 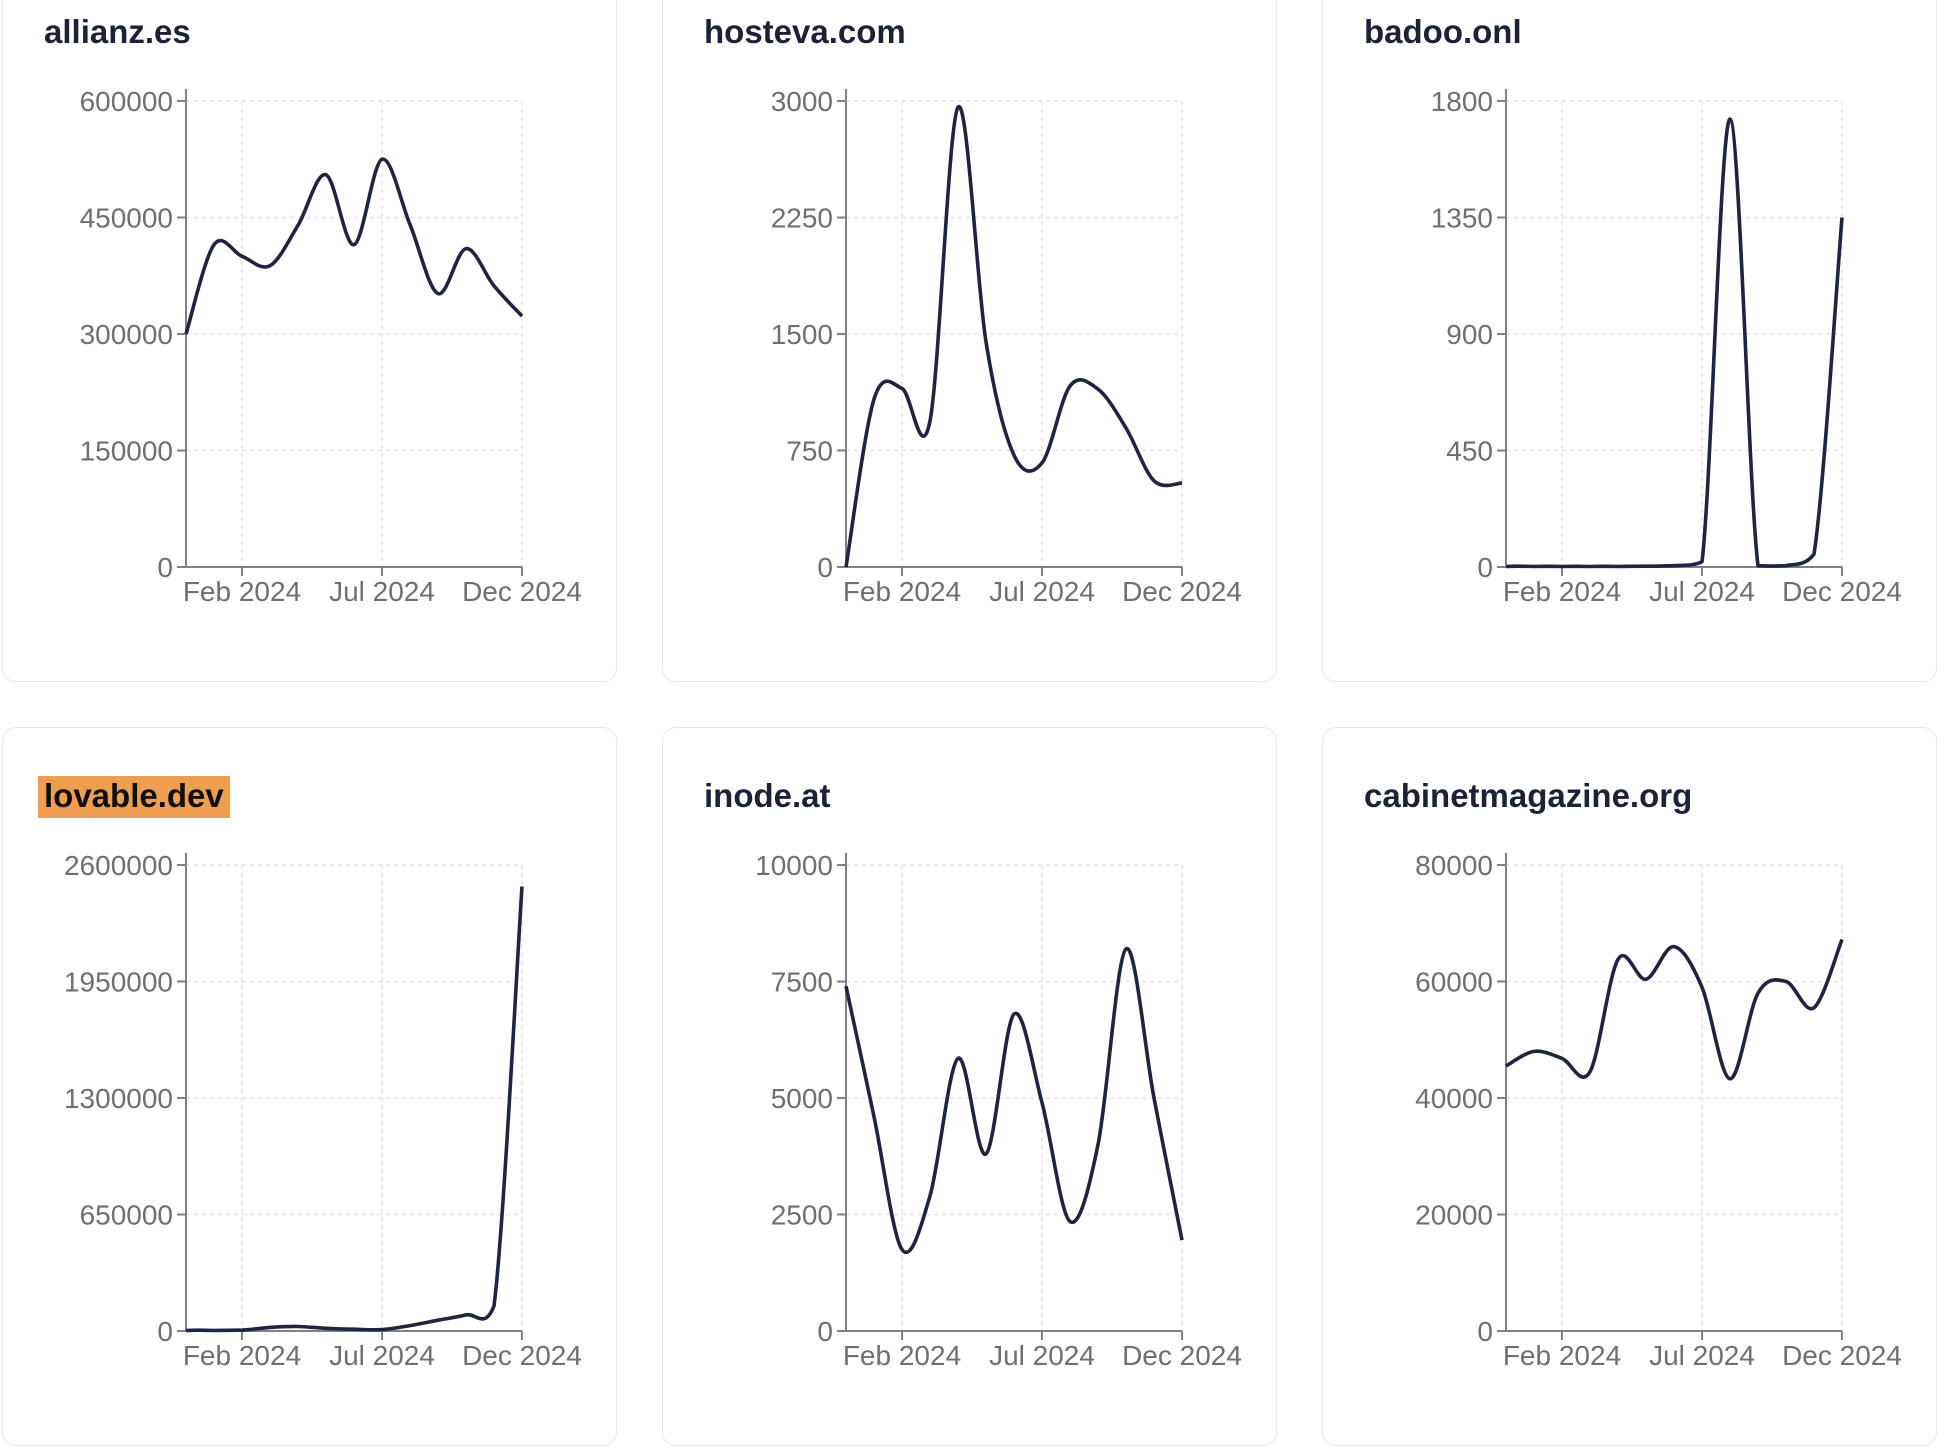 What do you see at coordinates (1528, 795) in the screenshot?
I see `chart-title: cabinetmagazine.org` at bounding box center [1528, 795].